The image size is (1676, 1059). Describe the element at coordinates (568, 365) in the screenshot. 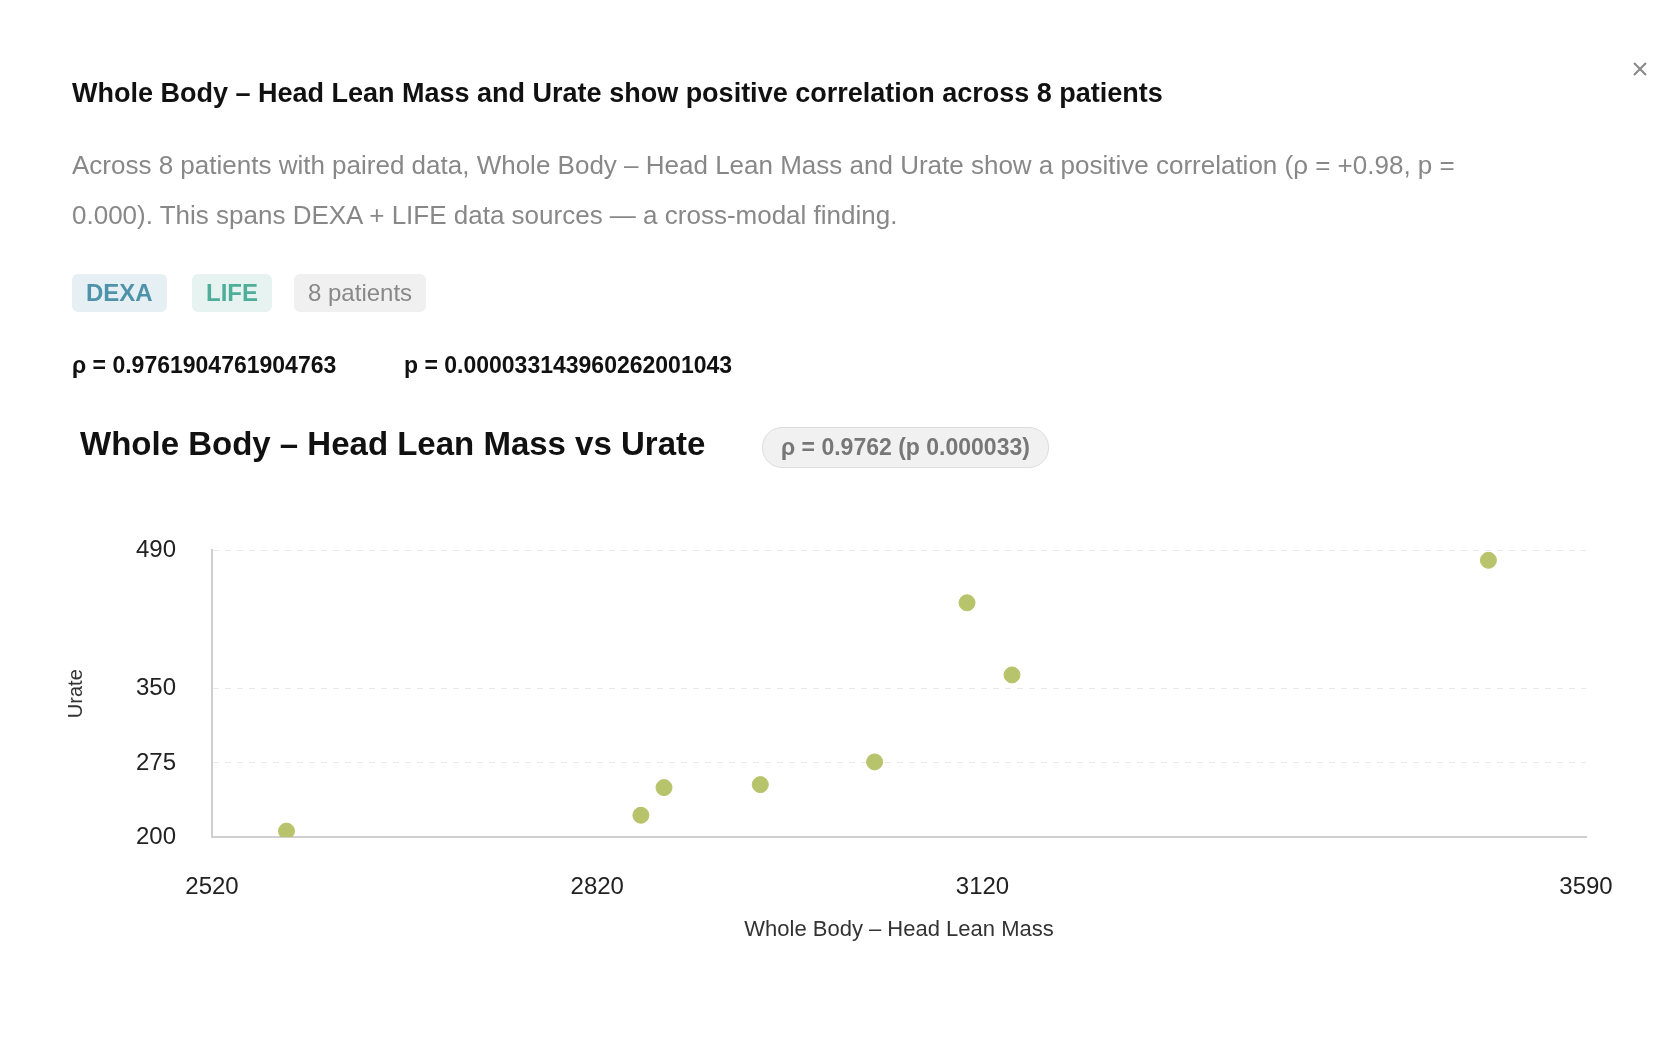

I see `text: p = 0.000033143960262001043` at that location.